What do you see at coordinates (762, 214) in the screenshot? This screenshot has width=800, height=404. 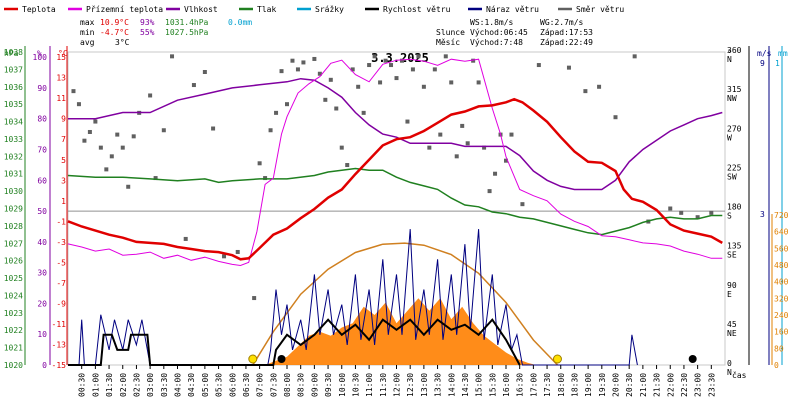 I see `wind-tick: 3` at bounding box center [762, 214].